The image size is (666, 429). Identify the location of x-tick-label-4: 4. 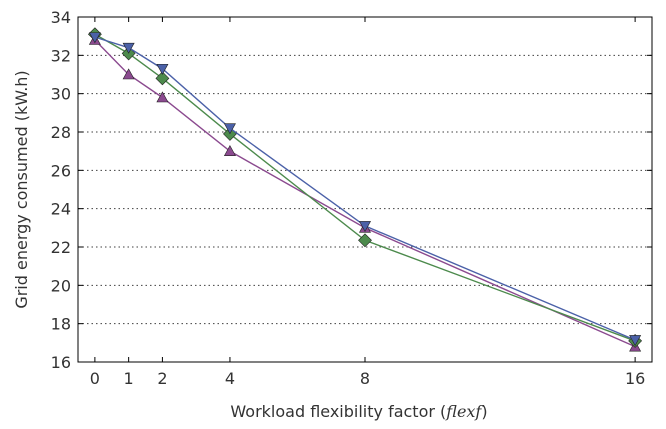
(230, 378).